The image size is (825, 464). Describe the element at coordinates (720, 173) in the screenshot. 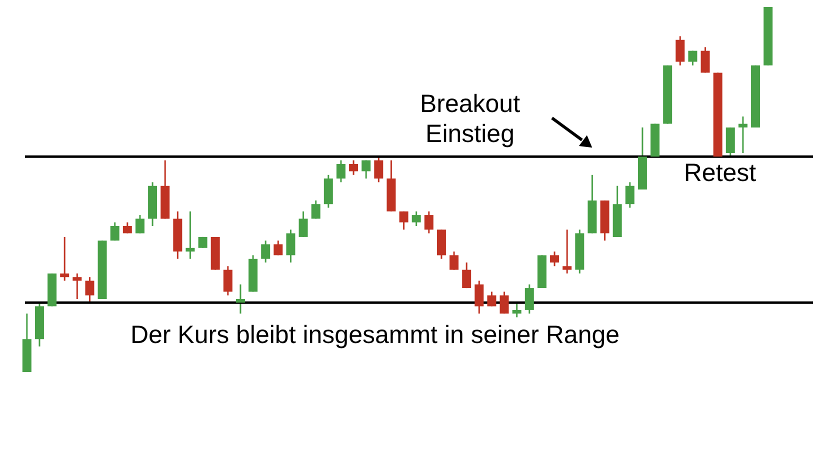

I see `annotation: Retest` at that location.